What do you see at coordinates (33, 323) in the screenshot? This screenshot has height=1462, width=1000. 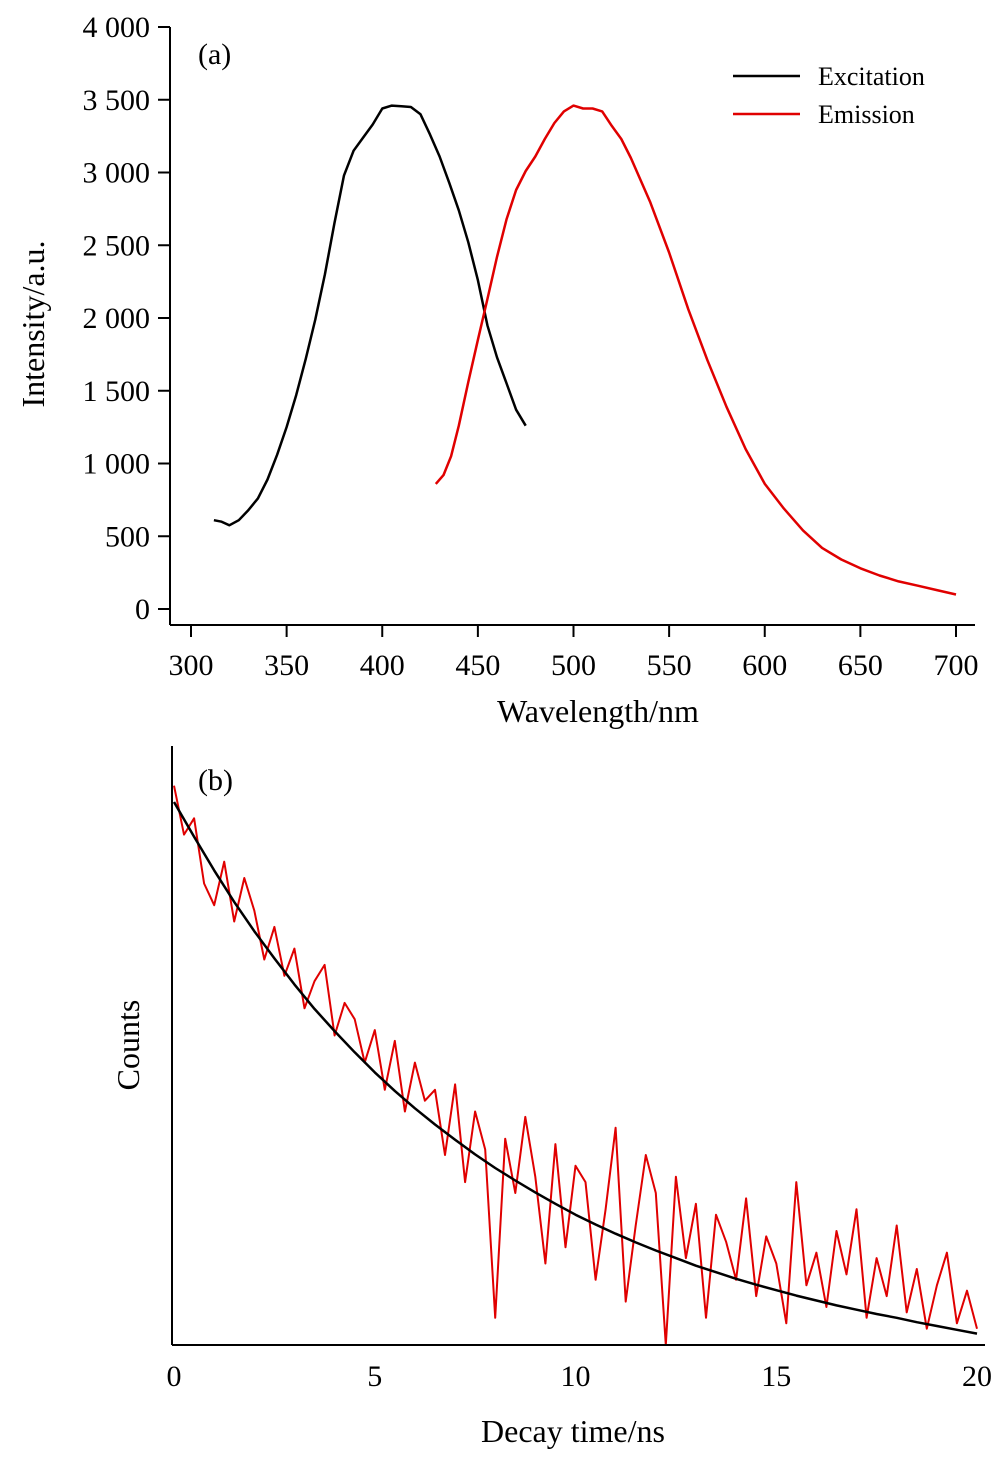 I see `panel-a-y-axis-title: Intensity/a.u.` at bounding box center [33, 323].